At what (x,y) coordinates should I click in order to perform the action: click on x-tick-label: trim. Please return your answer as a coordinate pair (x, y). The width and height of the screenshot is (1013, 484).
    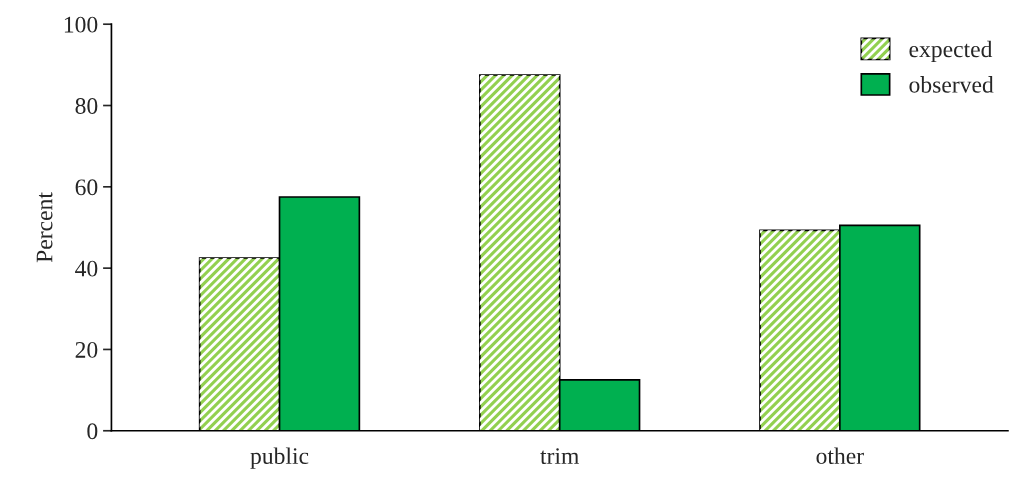
    Looking at the image, I should click on (559, 456).